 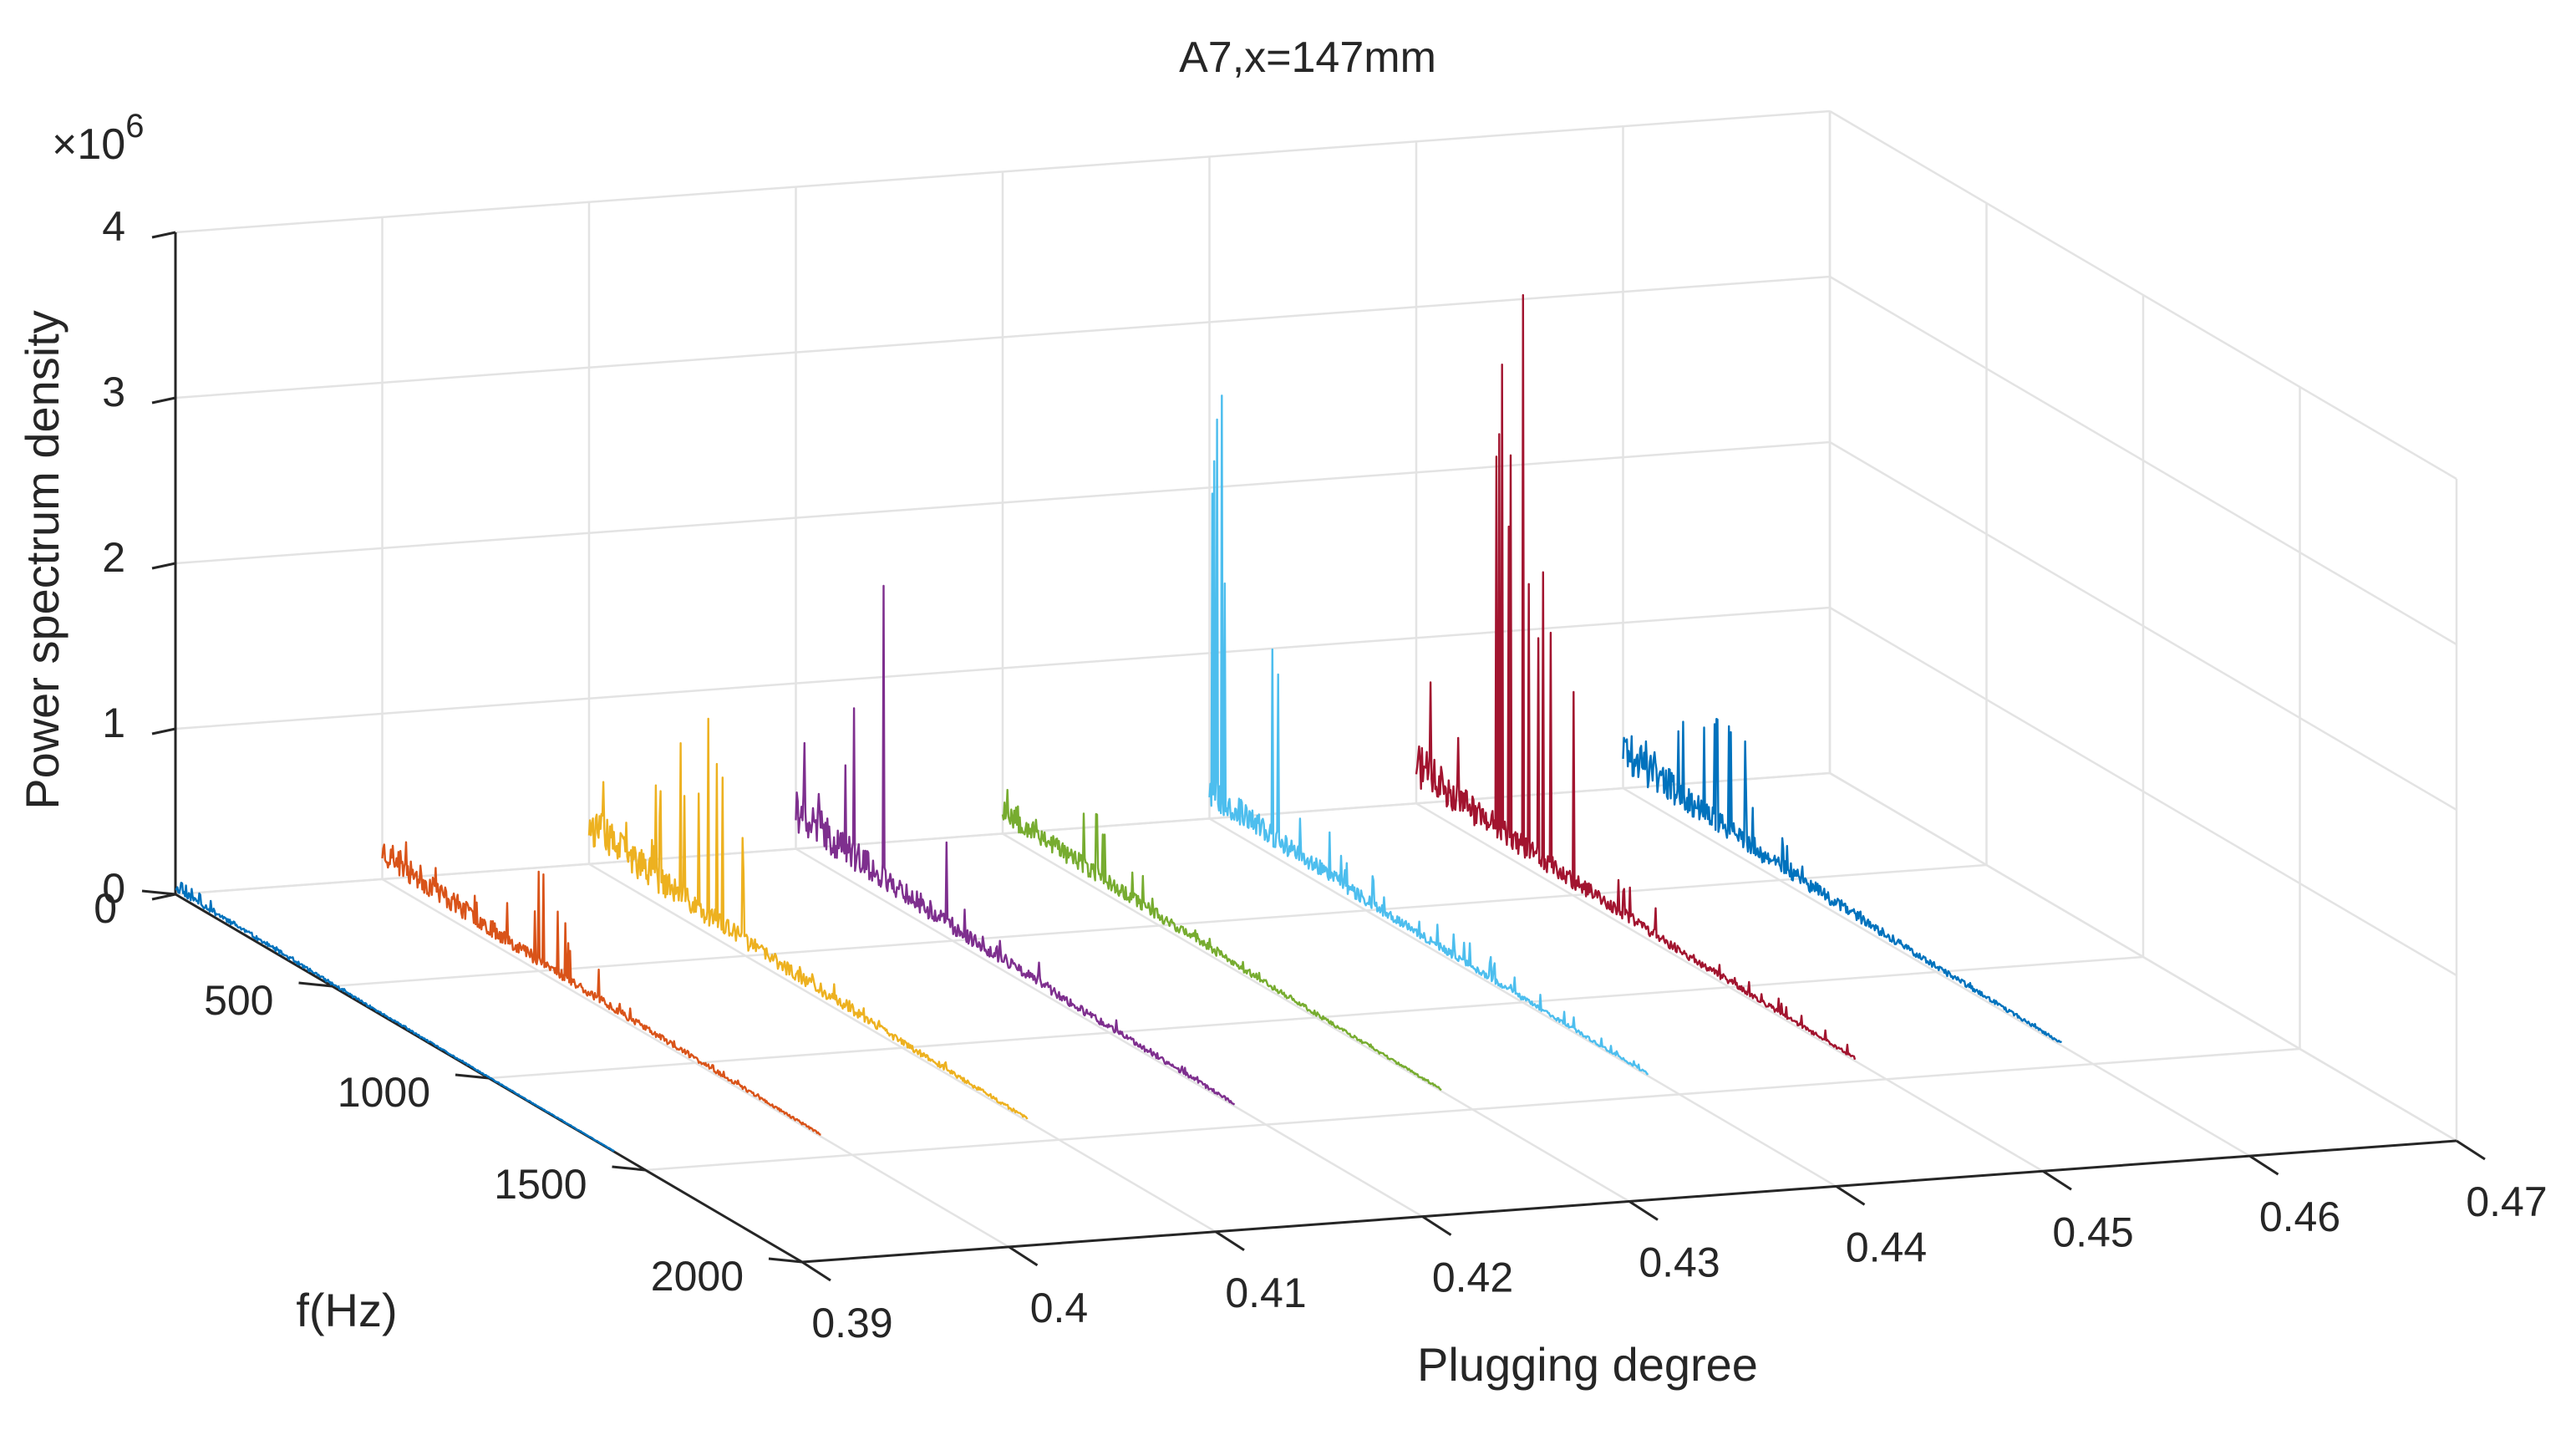 I want to click on x-tick-label: 0.46, so click(x=2299, y=1216).